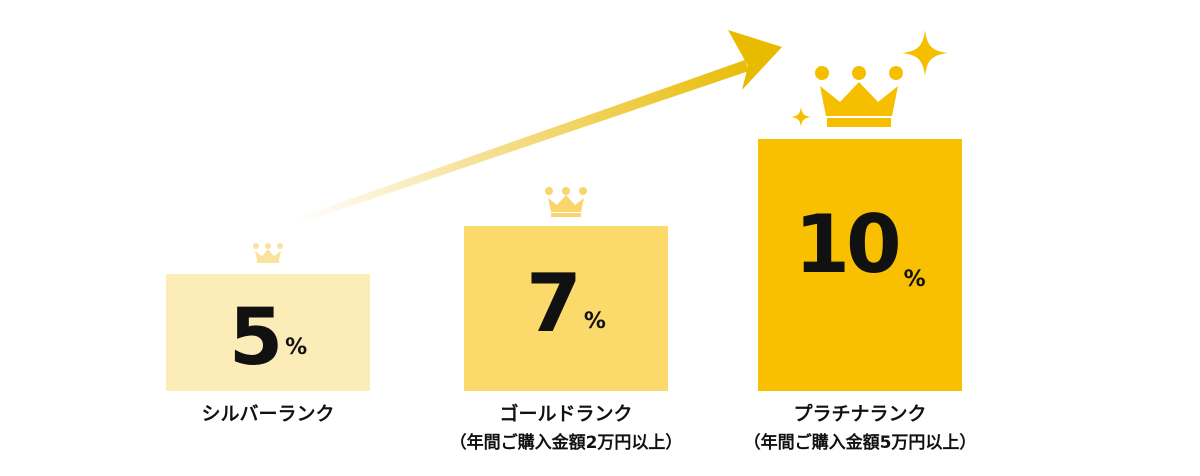  I want to click on platinum-rank-label: プラチナランク （年間ご購入金額5万円以上）, so click(860, 428).